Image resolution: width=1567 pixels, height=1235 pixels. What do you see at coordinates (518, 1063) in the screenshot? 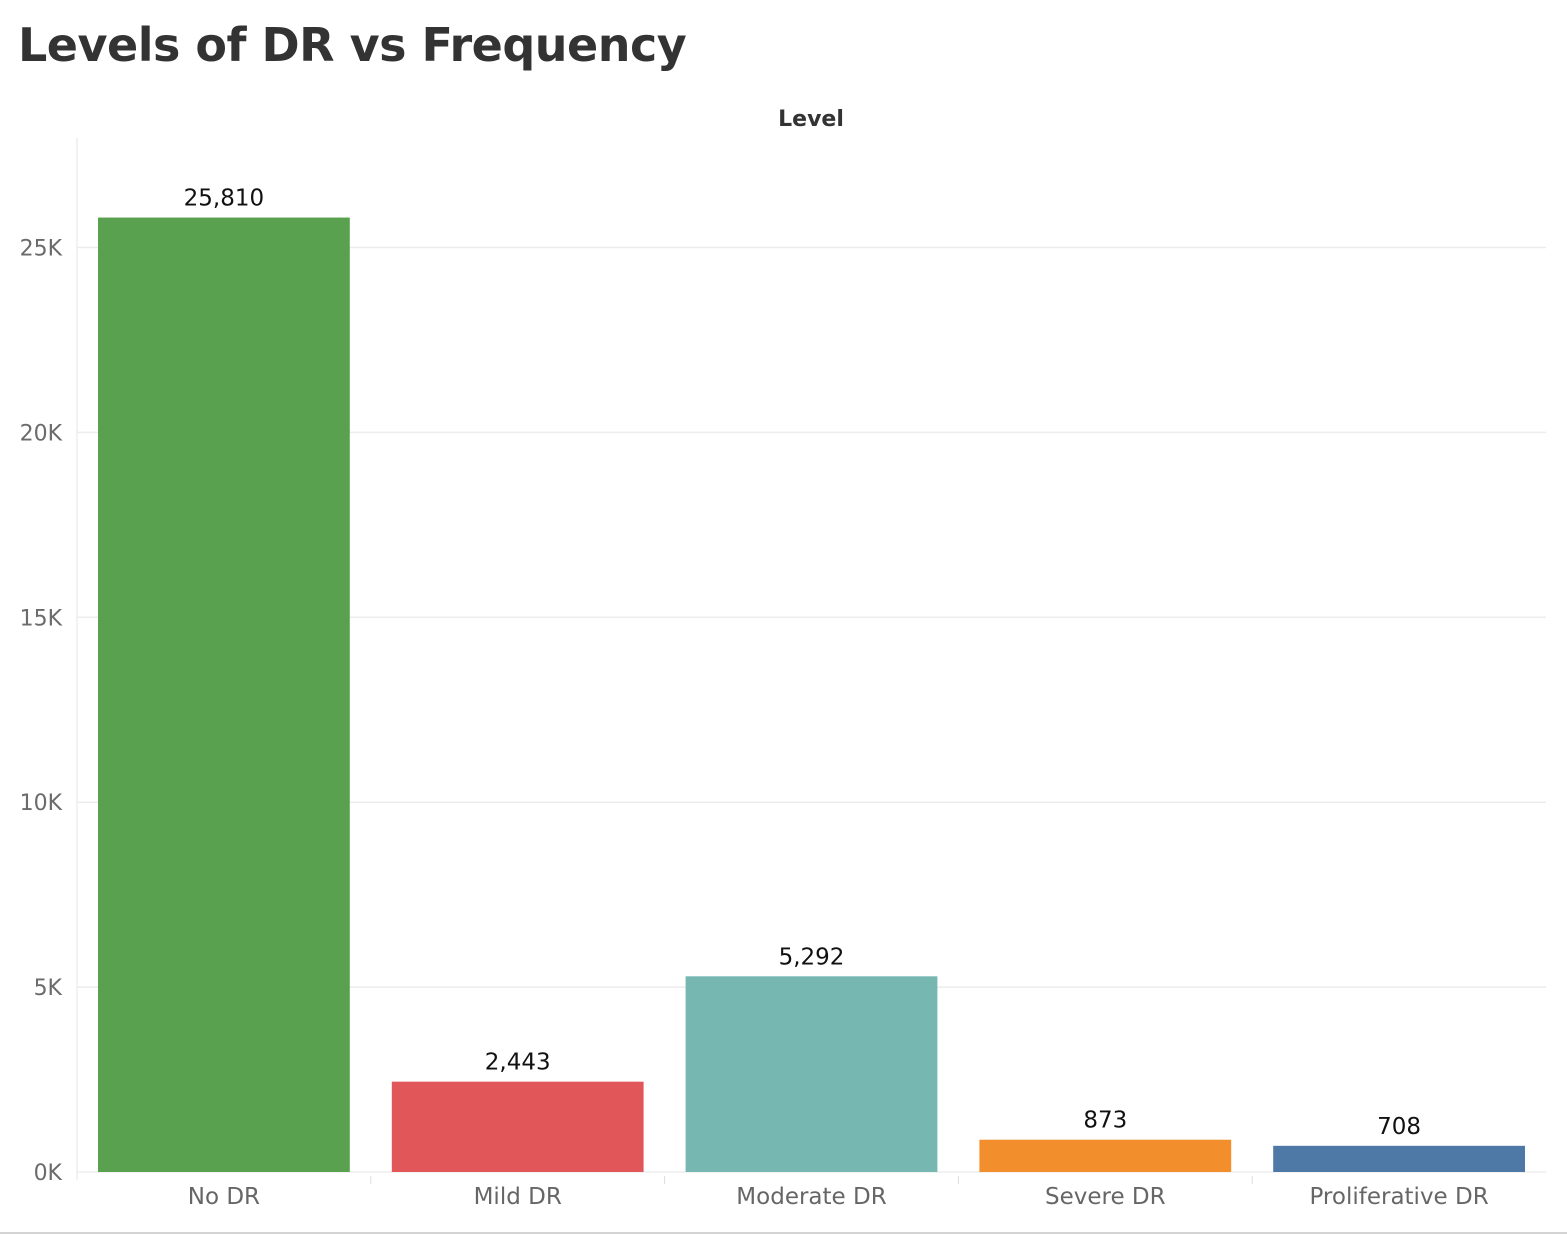
I see `value-label: 2,443` at bounding box center [518, 1063].